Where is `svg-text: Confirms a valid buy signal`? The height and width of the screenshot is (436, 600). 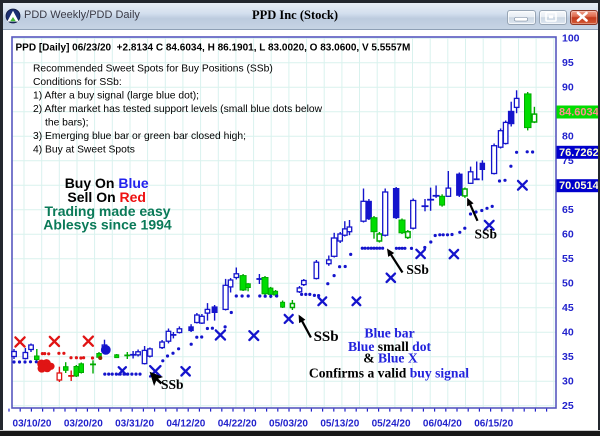
svg-text: Confirms a valid buy signal is located at coordinates (389, 373).